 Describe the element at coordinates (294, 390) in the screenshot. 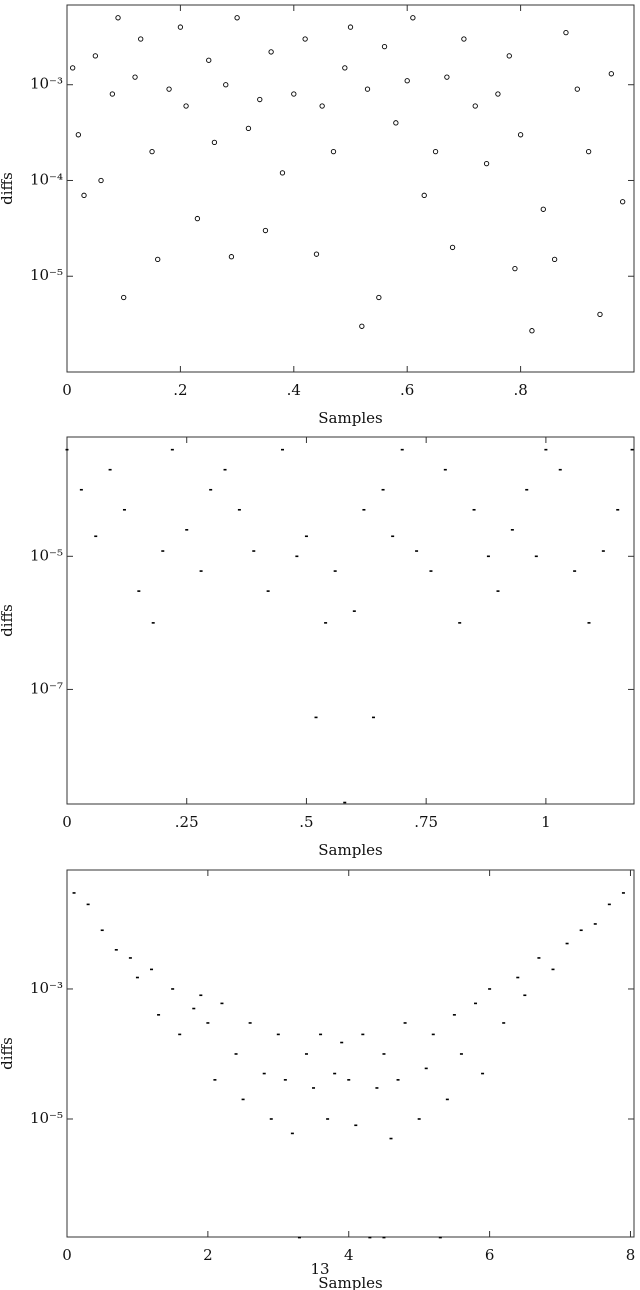

I see `x-tick-label: .4` at that location.